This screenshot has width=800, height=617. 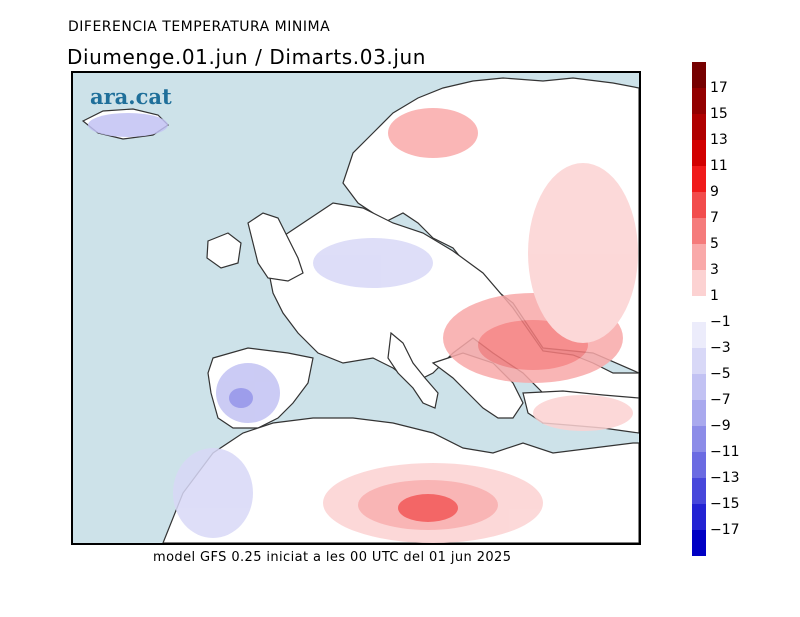 I want to click on cold-area-iberia-core, so click(x=241, y=398).